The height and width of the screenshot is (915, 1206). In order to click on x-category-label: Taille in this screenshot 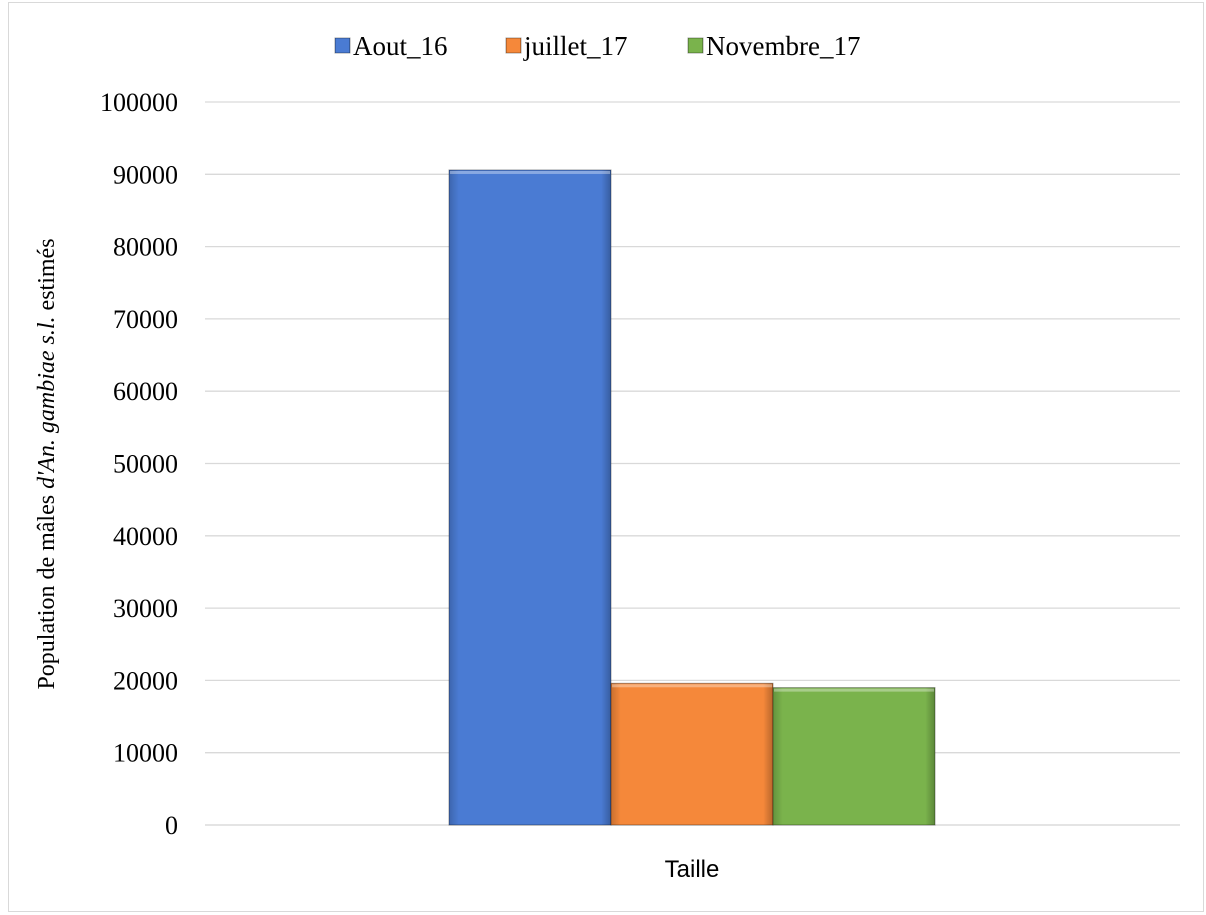, I will do `click(692, 869)`.